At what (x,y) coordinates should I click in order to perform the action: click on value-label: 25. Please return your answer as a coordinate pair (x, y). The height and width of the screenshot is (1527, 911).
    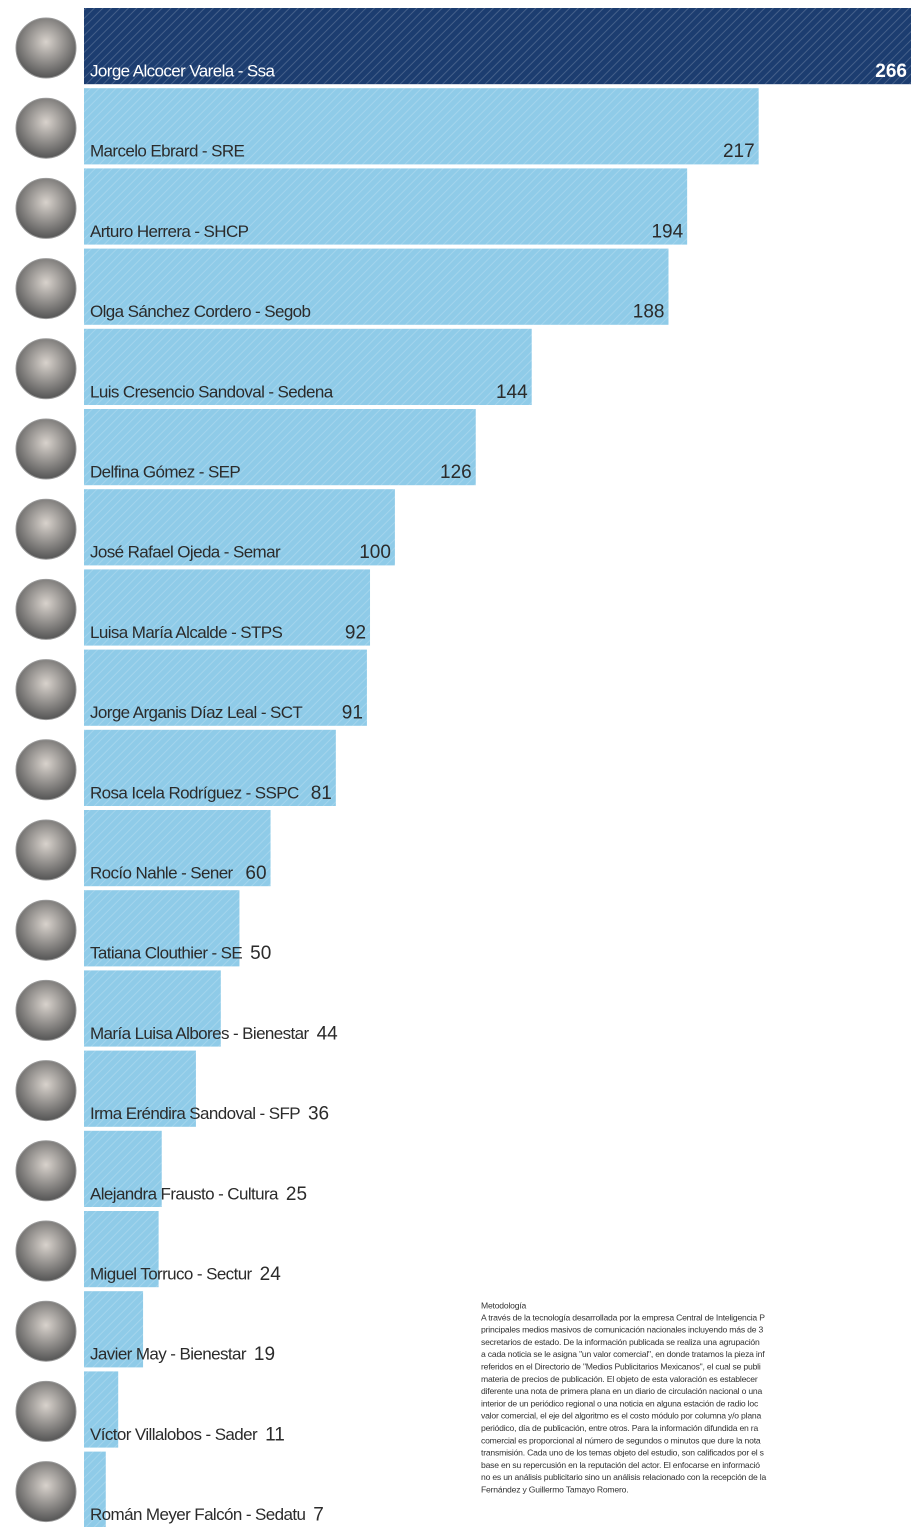
    Looking at the image, I should click on (296, 1194).